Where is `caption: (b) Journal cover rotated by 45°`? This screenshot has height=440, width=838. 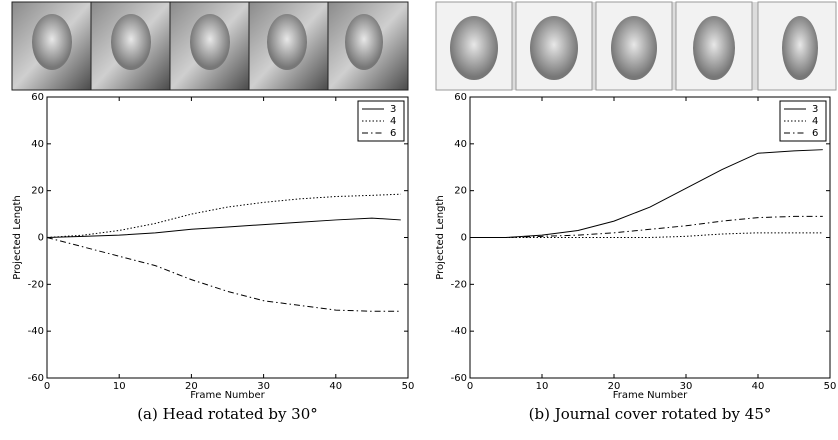 caption: (b) Journal cover rotated by 45° is located at coordinates (650, 414).